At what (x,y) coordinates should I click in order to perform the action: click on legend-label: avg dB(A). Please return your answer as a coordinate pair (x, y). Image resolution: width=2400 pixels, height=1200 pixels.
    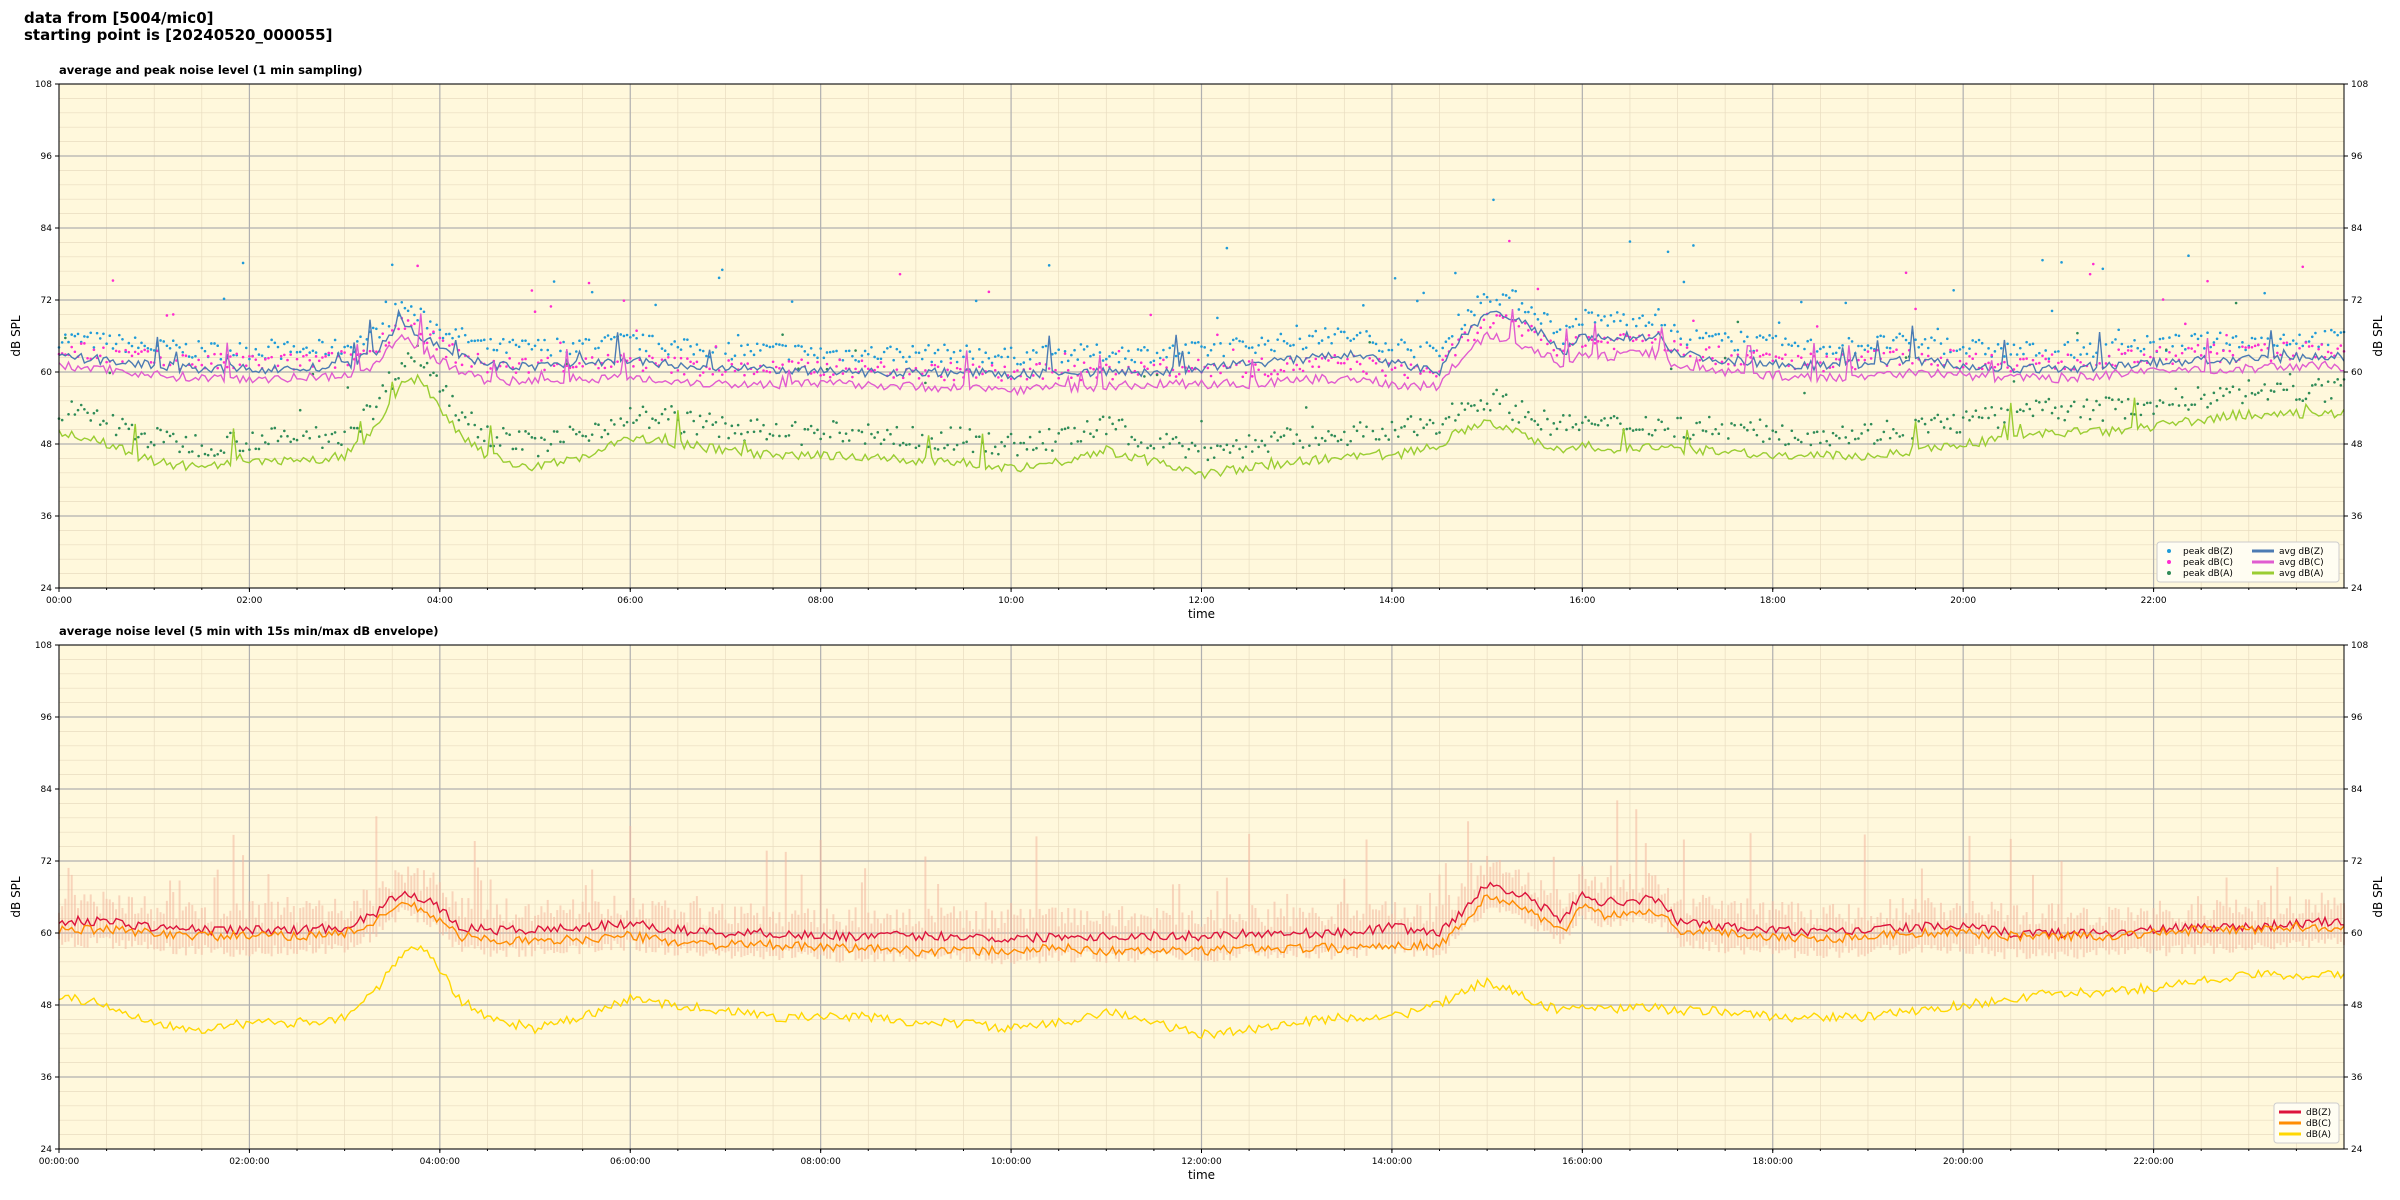
    Looking at the image, I should click on (2301, 574).